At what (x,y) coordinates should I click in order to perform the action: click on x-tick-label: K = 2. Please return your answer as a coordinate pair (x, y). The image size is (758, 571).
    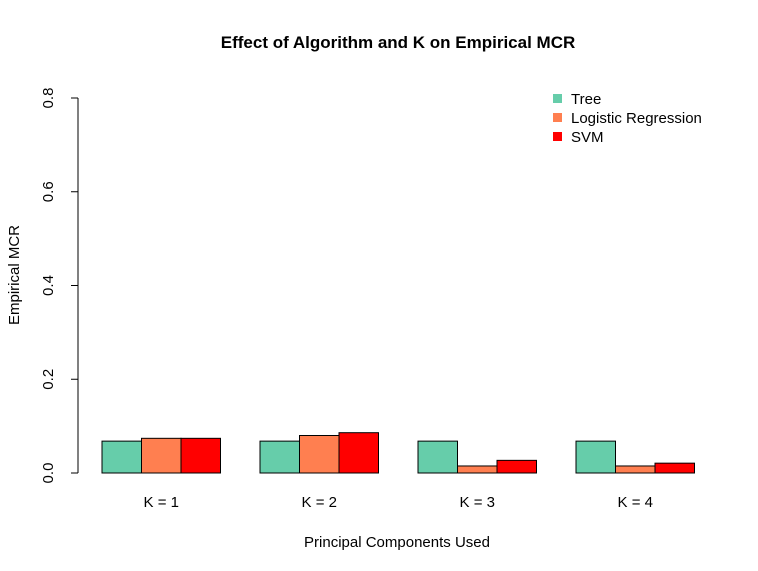
    Looking at the image, I should click on (319, 502).